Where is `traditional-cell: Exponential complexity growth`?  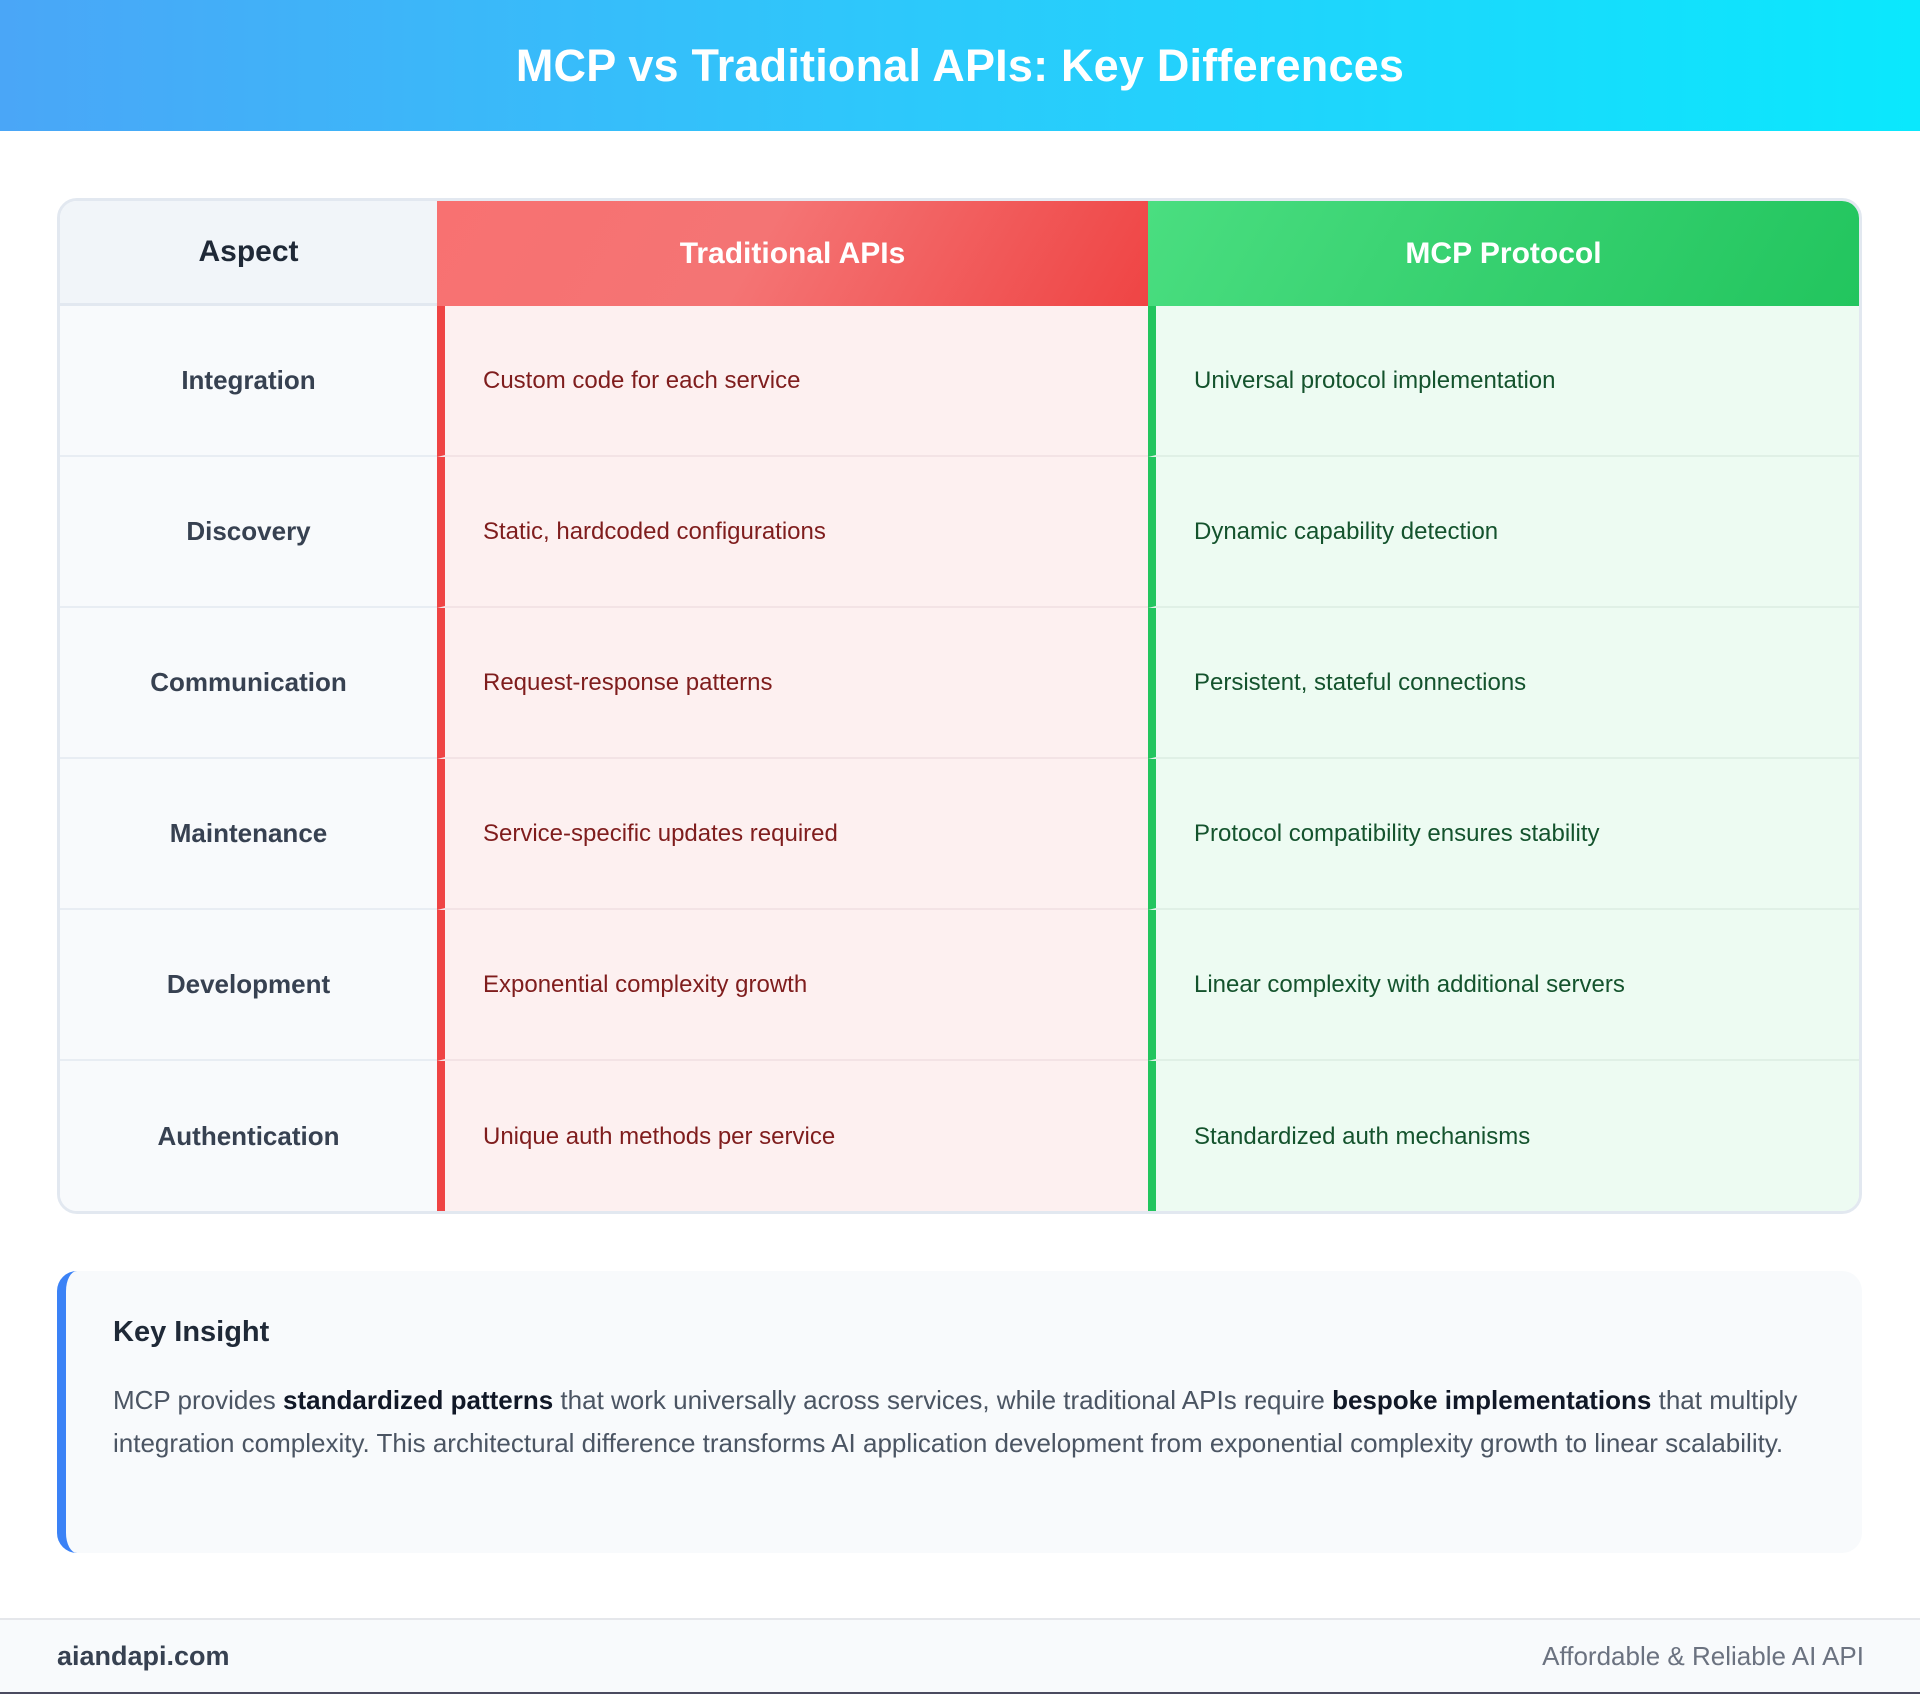
traditional-cell: Exponential complexity growth is located at coordinates (792, 985).